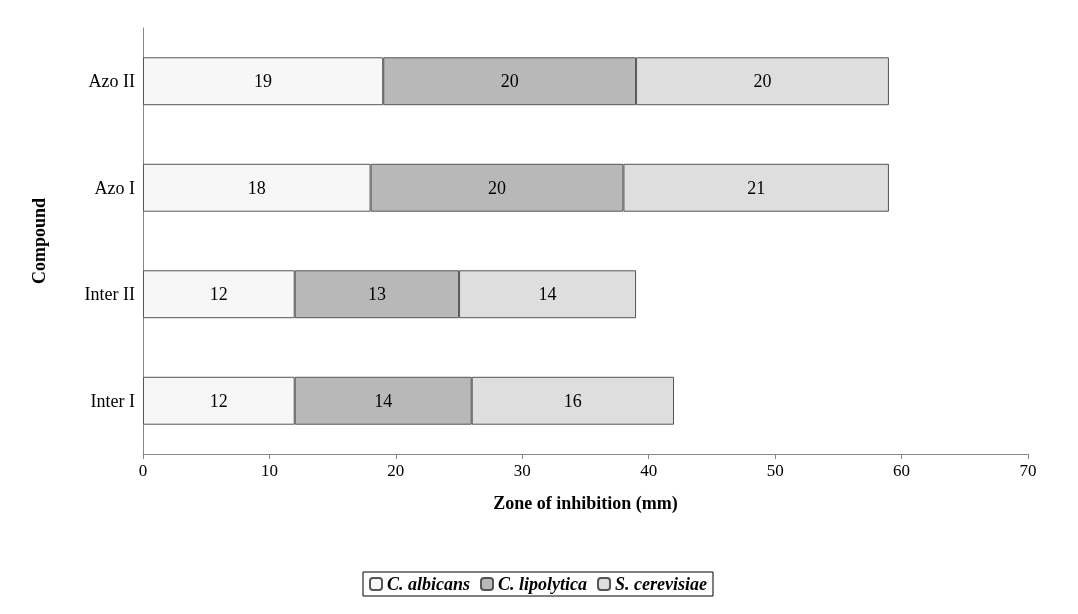 The image size is (1078, 614). Describe the element at coordinates (269, 470) in the screenshot. I see `x-tick-label: 10` at that location.